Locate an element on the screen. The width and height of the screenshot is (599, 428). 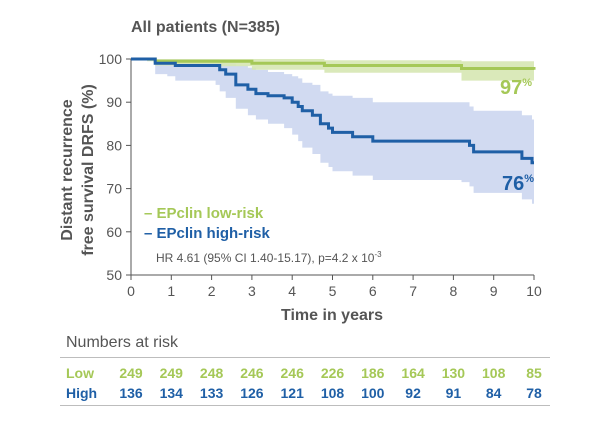
x-tick-label: 2 is located at coordinates (212, 291).